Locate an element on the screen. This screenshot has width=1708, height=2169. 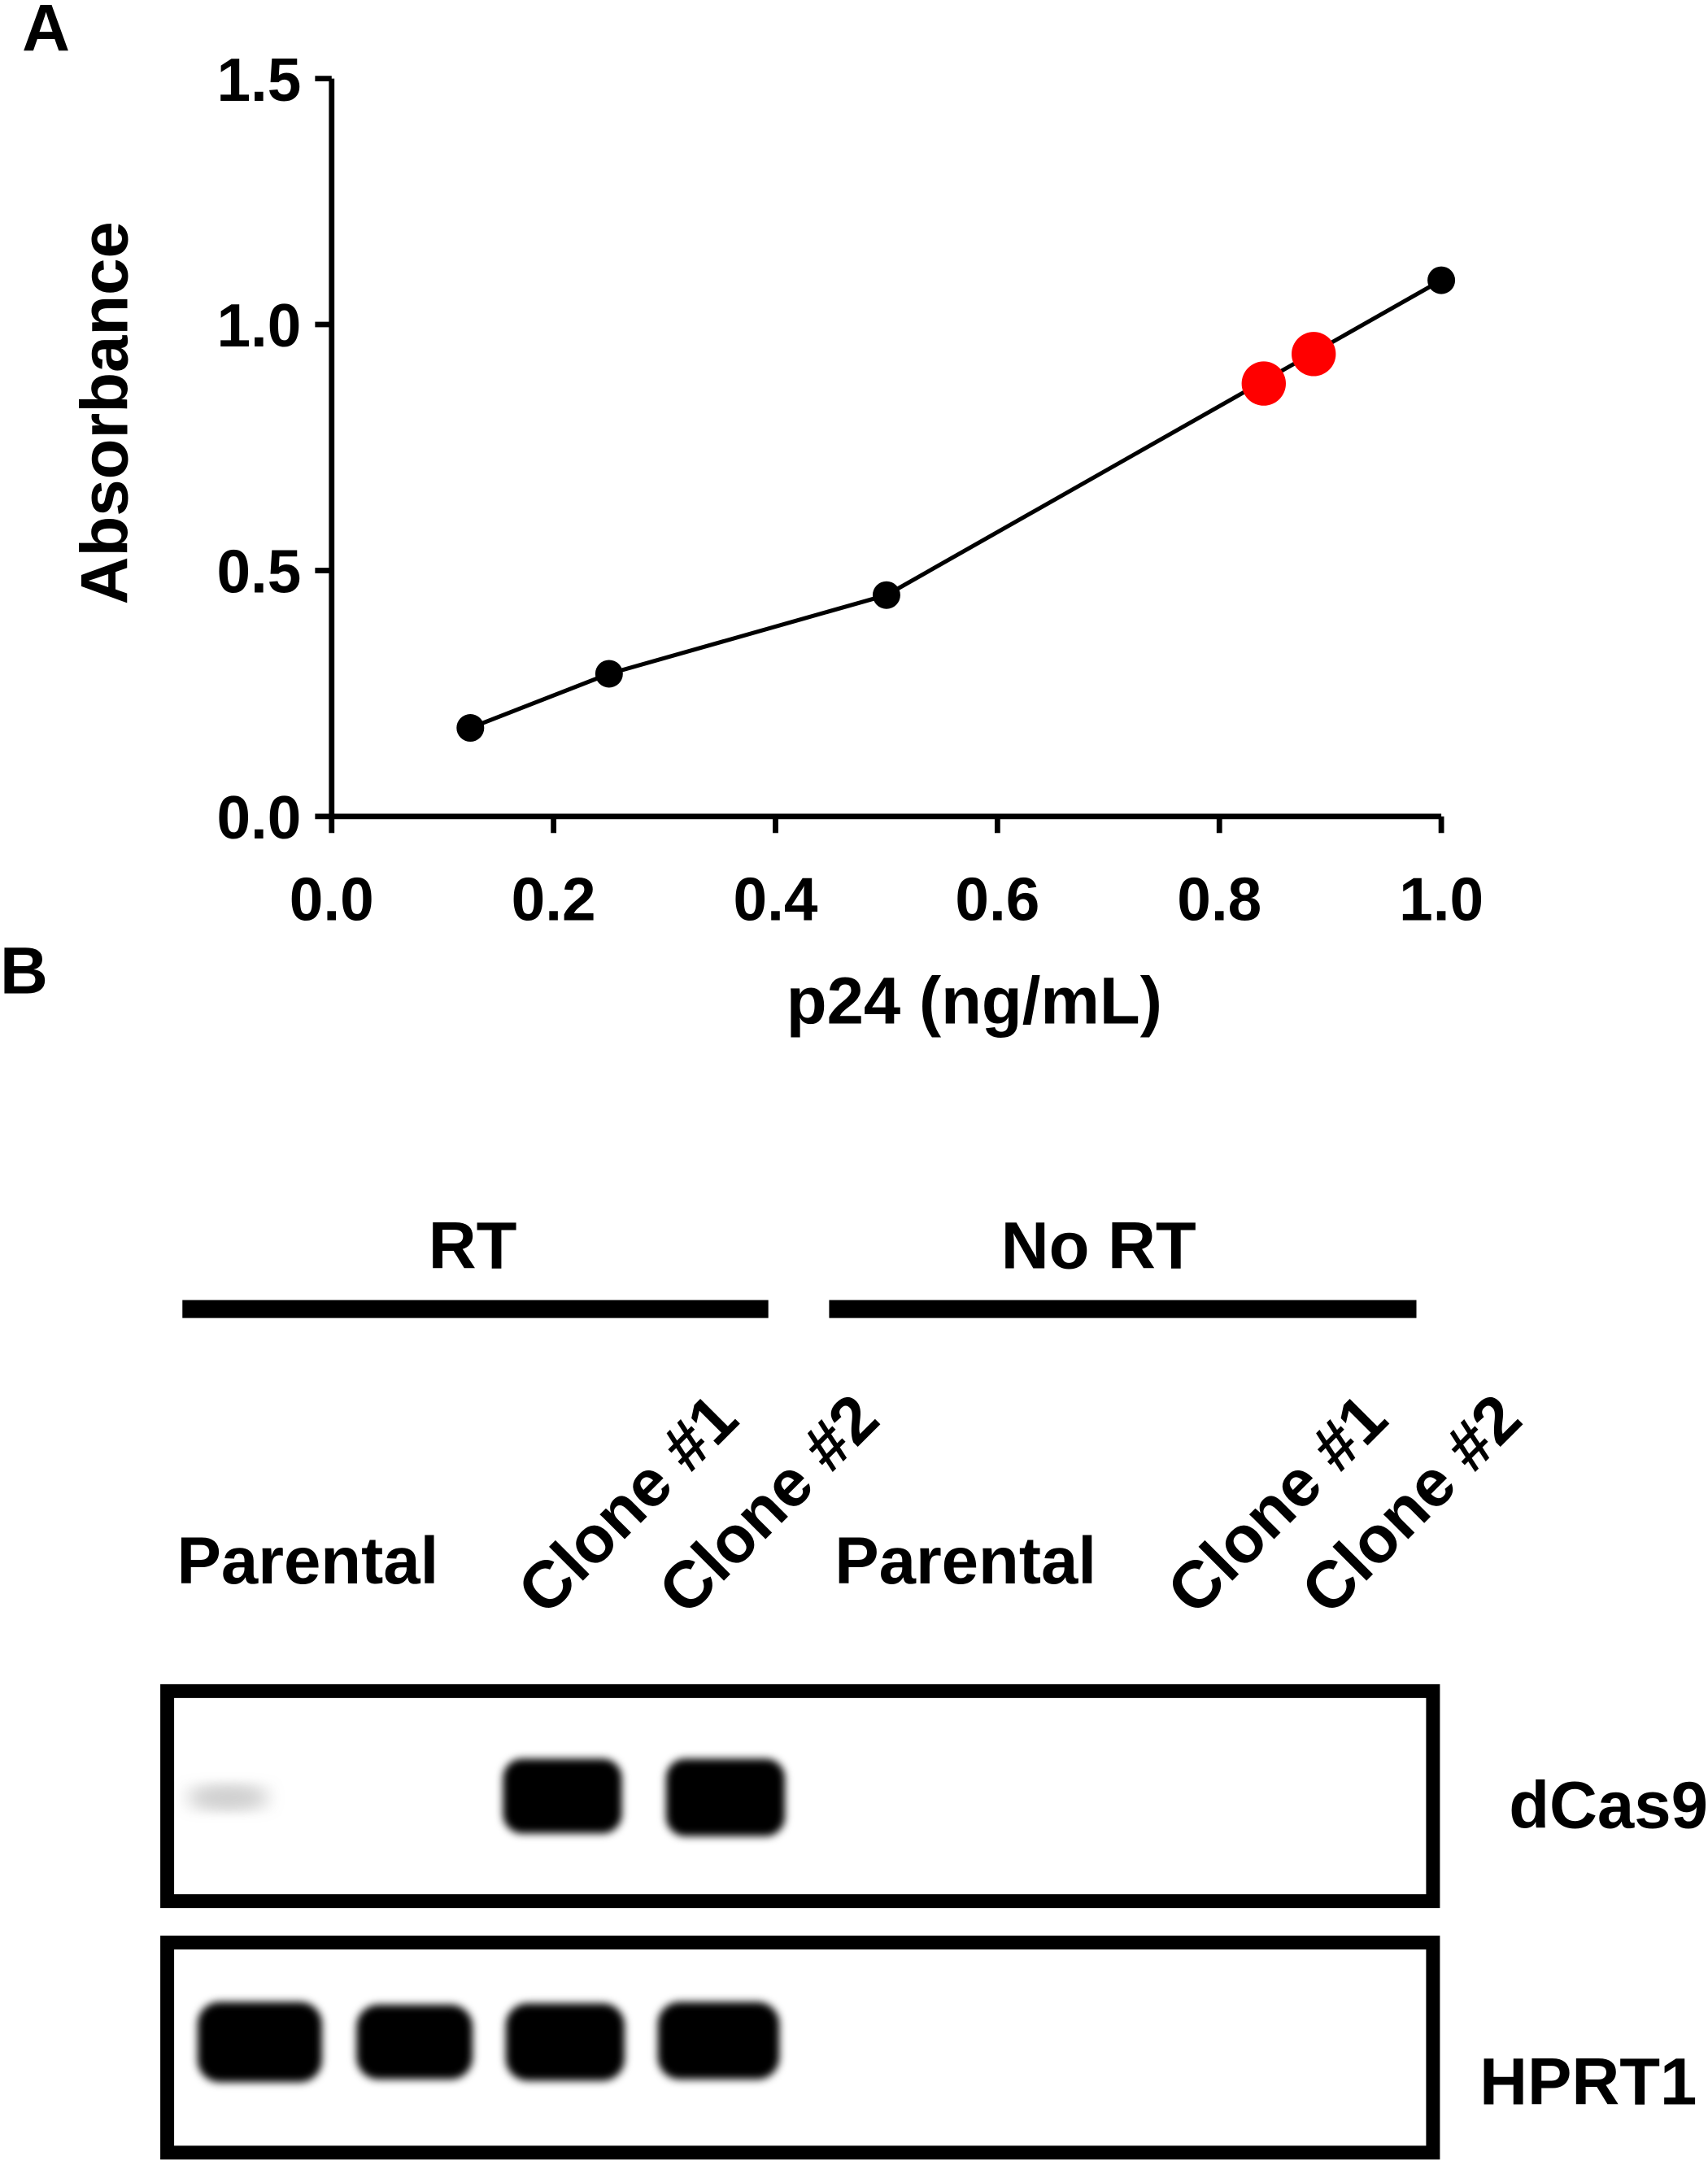
y-tick-label: 0.5 is located at coordinates (258, 572).